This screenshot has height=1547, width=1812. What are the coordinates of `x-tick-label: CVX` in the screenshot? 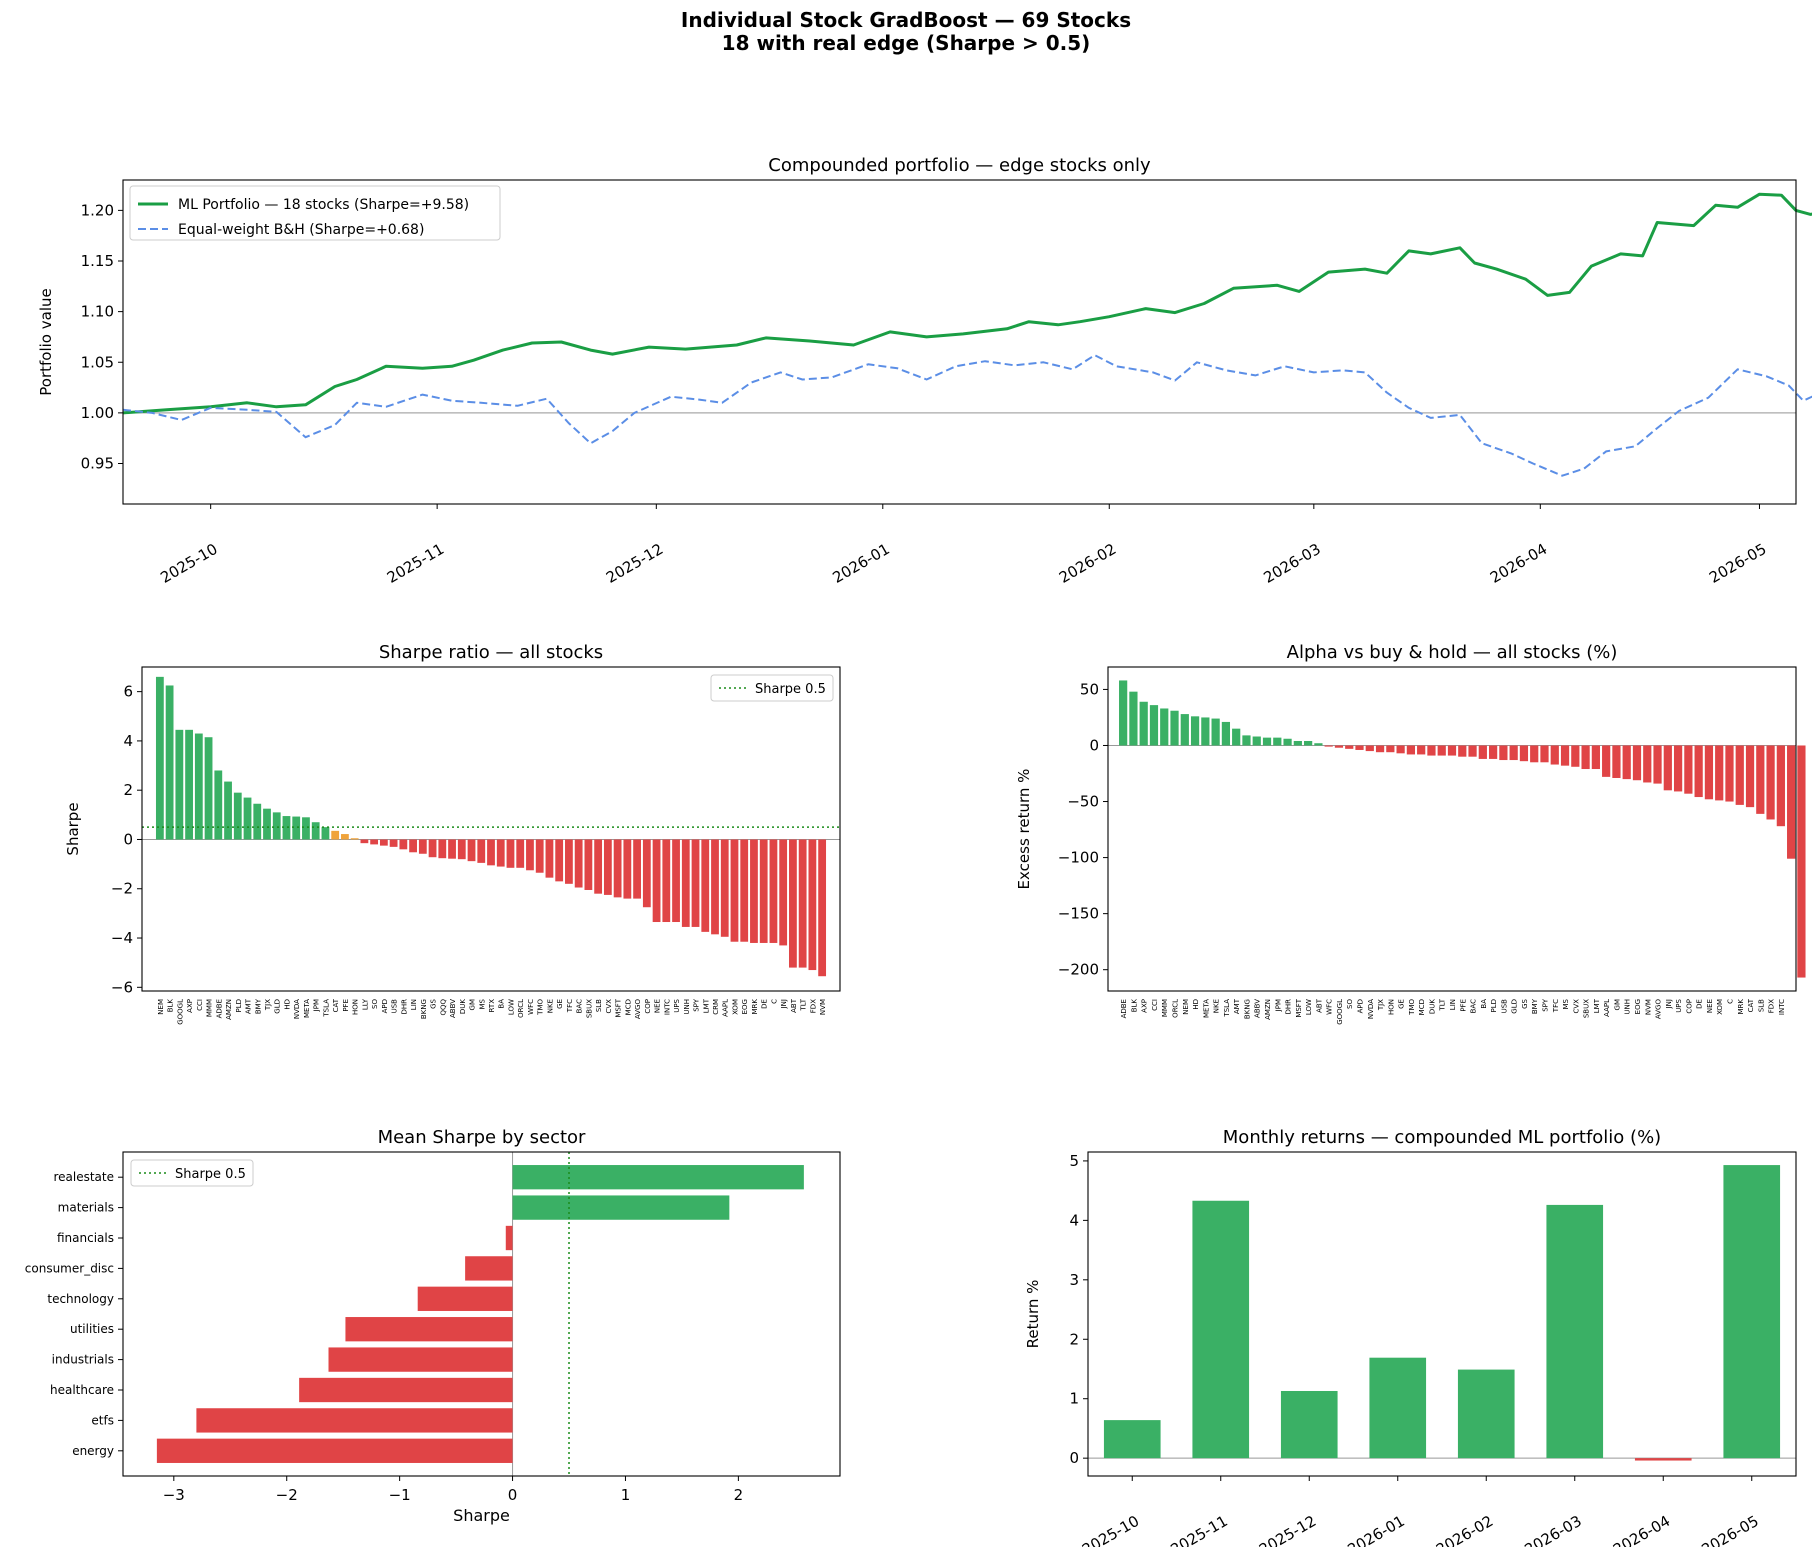 It's located at (609, 1006).